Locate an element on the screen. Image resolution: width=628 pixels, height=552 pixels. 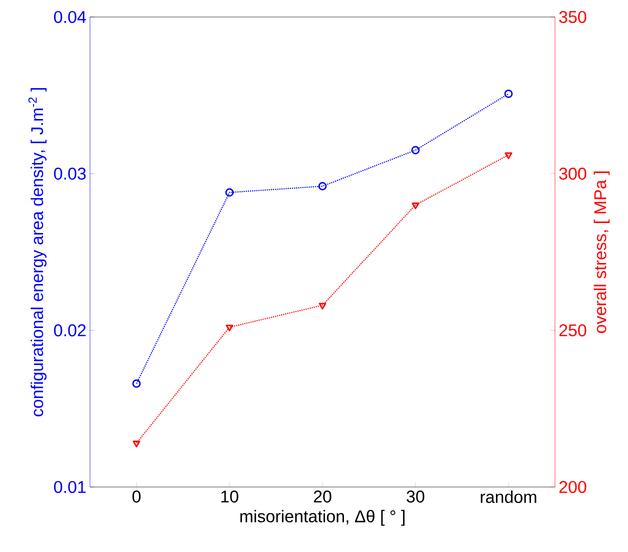
y2-tick-label: 250 is located at coordinates (572, 330).